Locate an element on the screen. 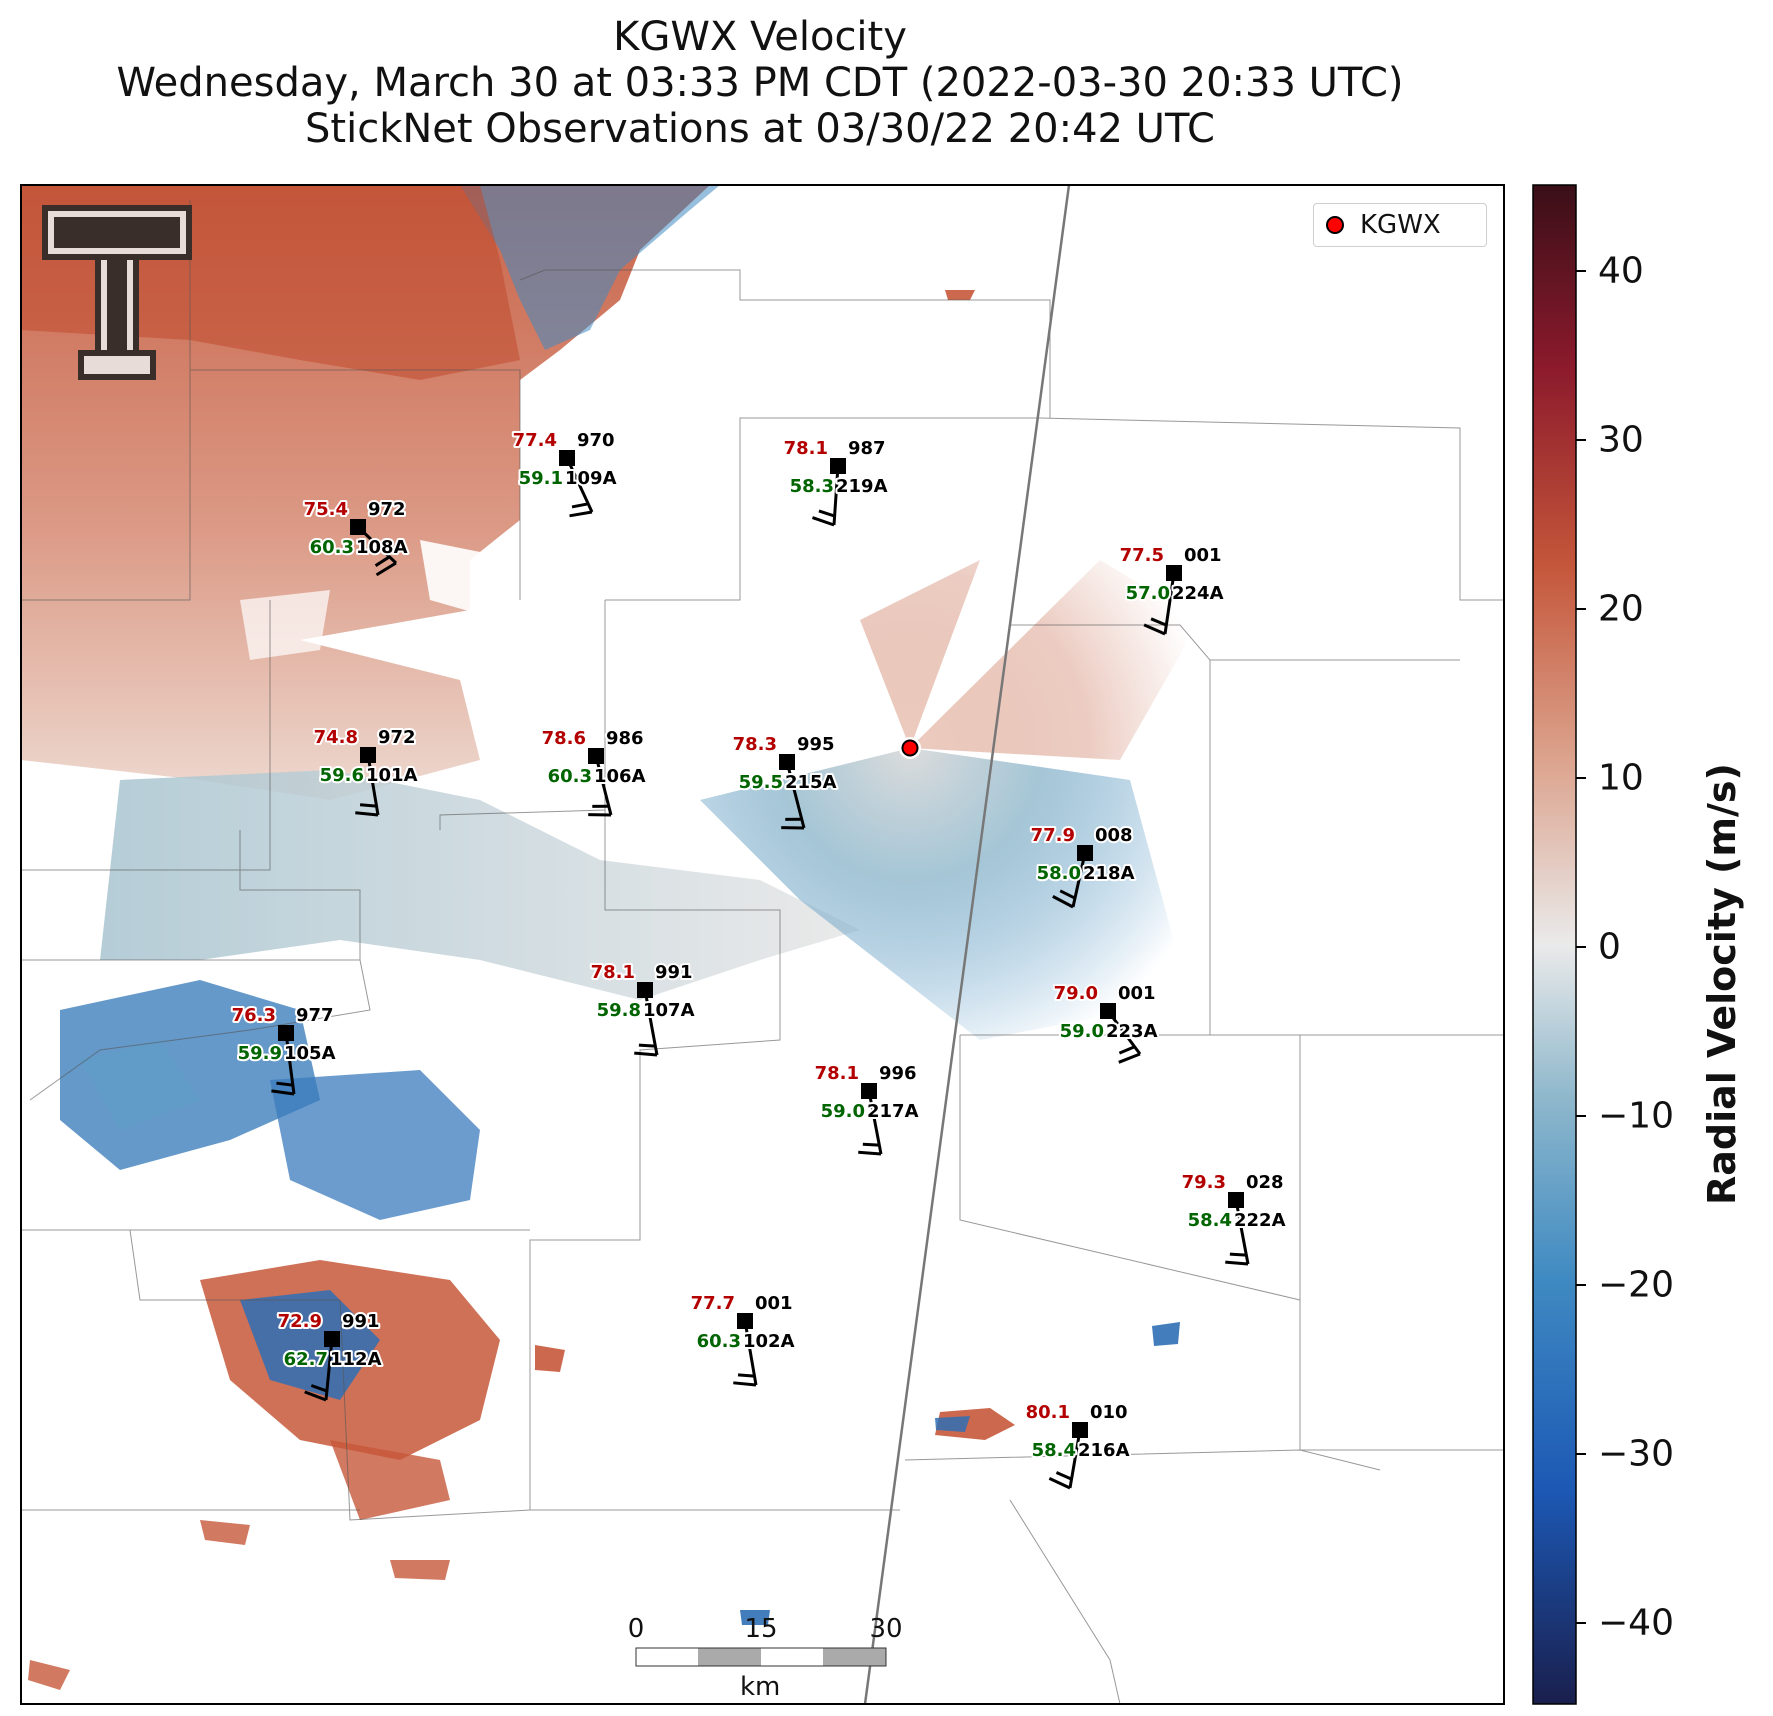  legend-label: KGWX is located at coordinates (1400, 225).